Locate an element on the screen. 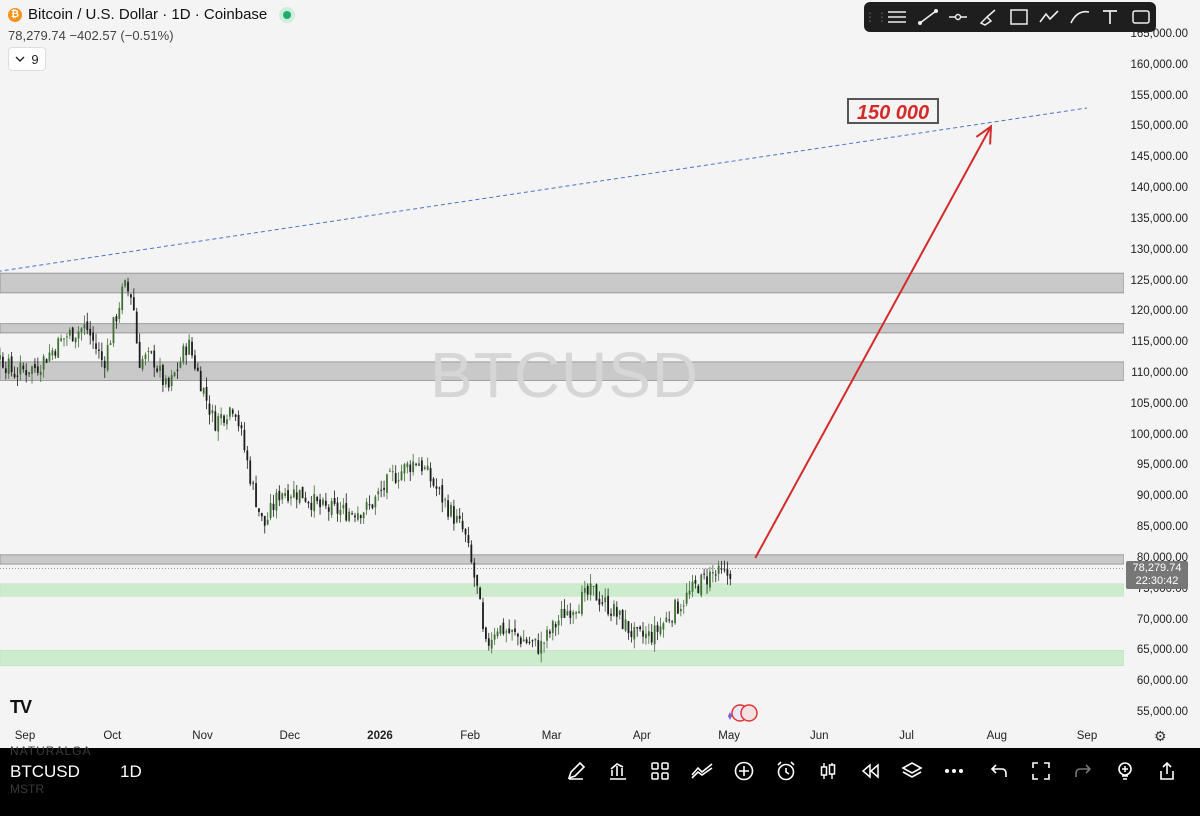 This screenshot has width=1200, height=816. symbol-button: BTCUSD is located at coordinates (45, 771).